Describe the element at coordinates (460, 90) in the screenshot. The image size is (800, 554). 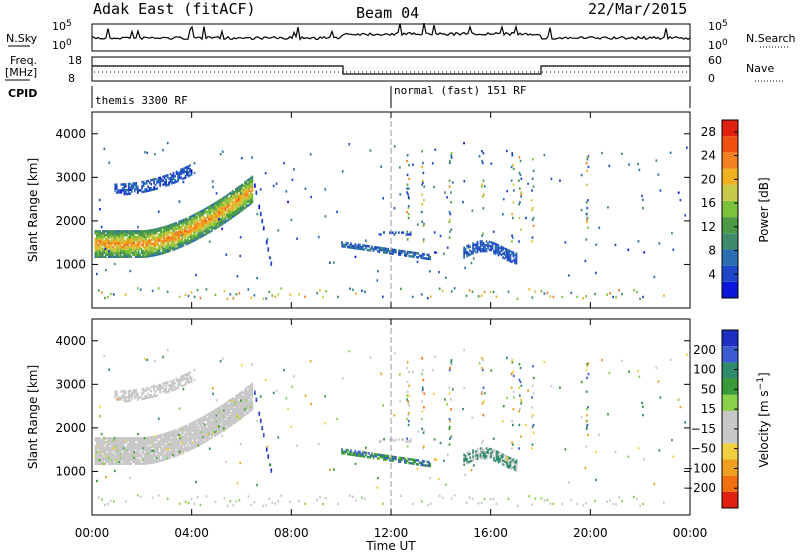
I see `cpid-mode-2: normal (fast) 151 RF` at that location.